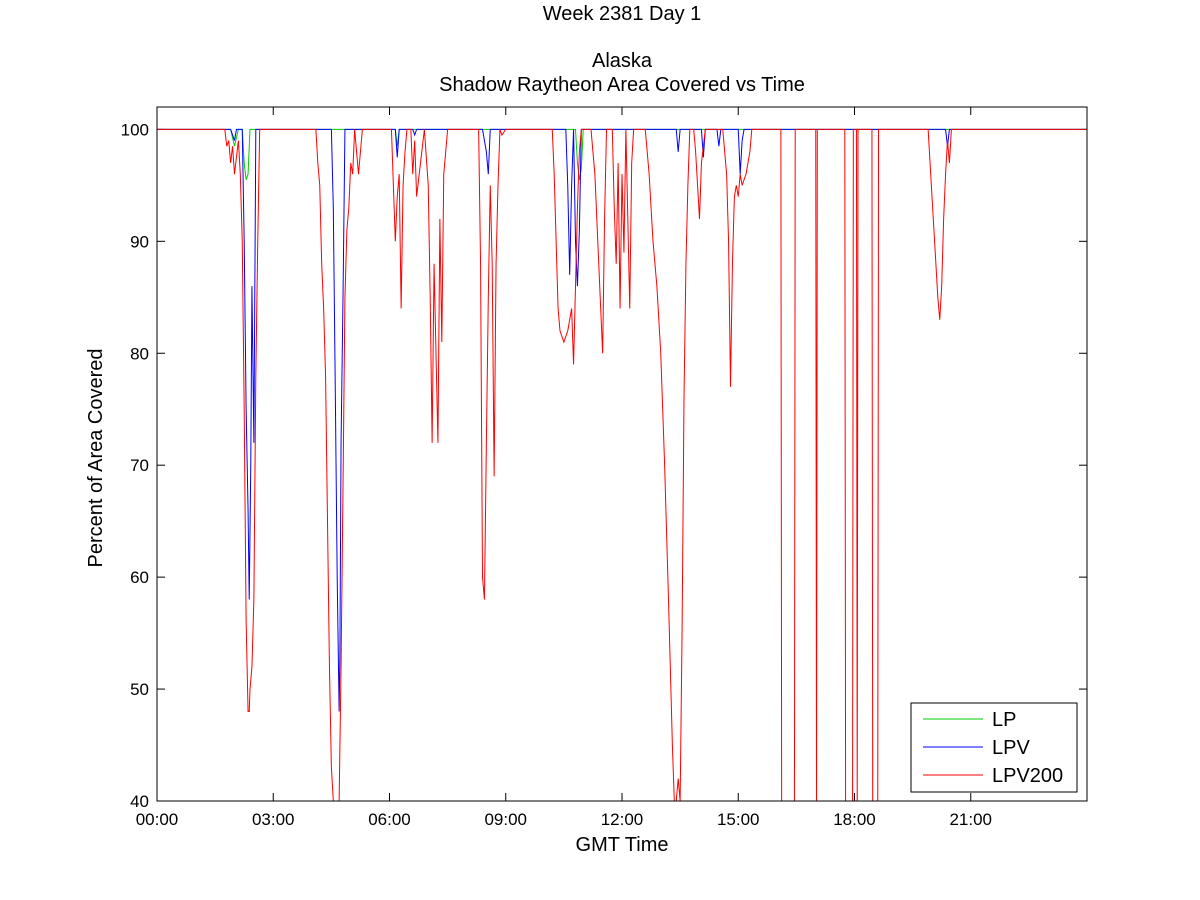  I want to click on x-tick-label: 18:00, so click(854, 819).